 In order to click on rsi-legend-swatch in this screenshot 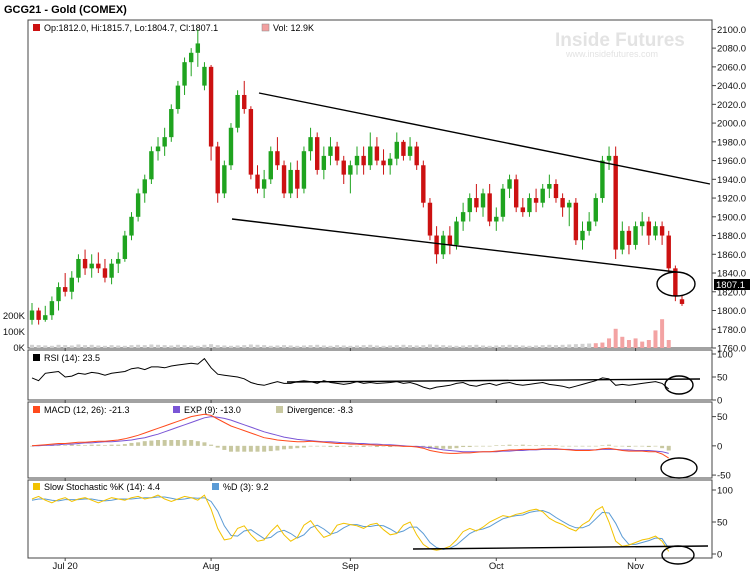, I will do `click(36, 357)`.